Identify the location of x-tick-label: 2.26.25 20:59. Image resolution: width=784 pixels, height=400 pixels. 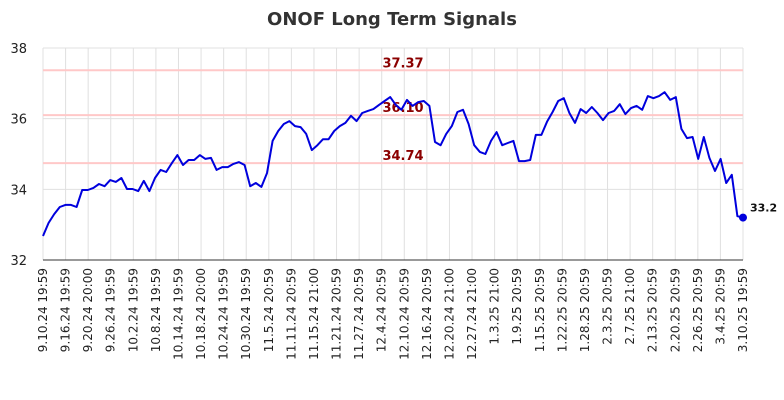
(698, 310).